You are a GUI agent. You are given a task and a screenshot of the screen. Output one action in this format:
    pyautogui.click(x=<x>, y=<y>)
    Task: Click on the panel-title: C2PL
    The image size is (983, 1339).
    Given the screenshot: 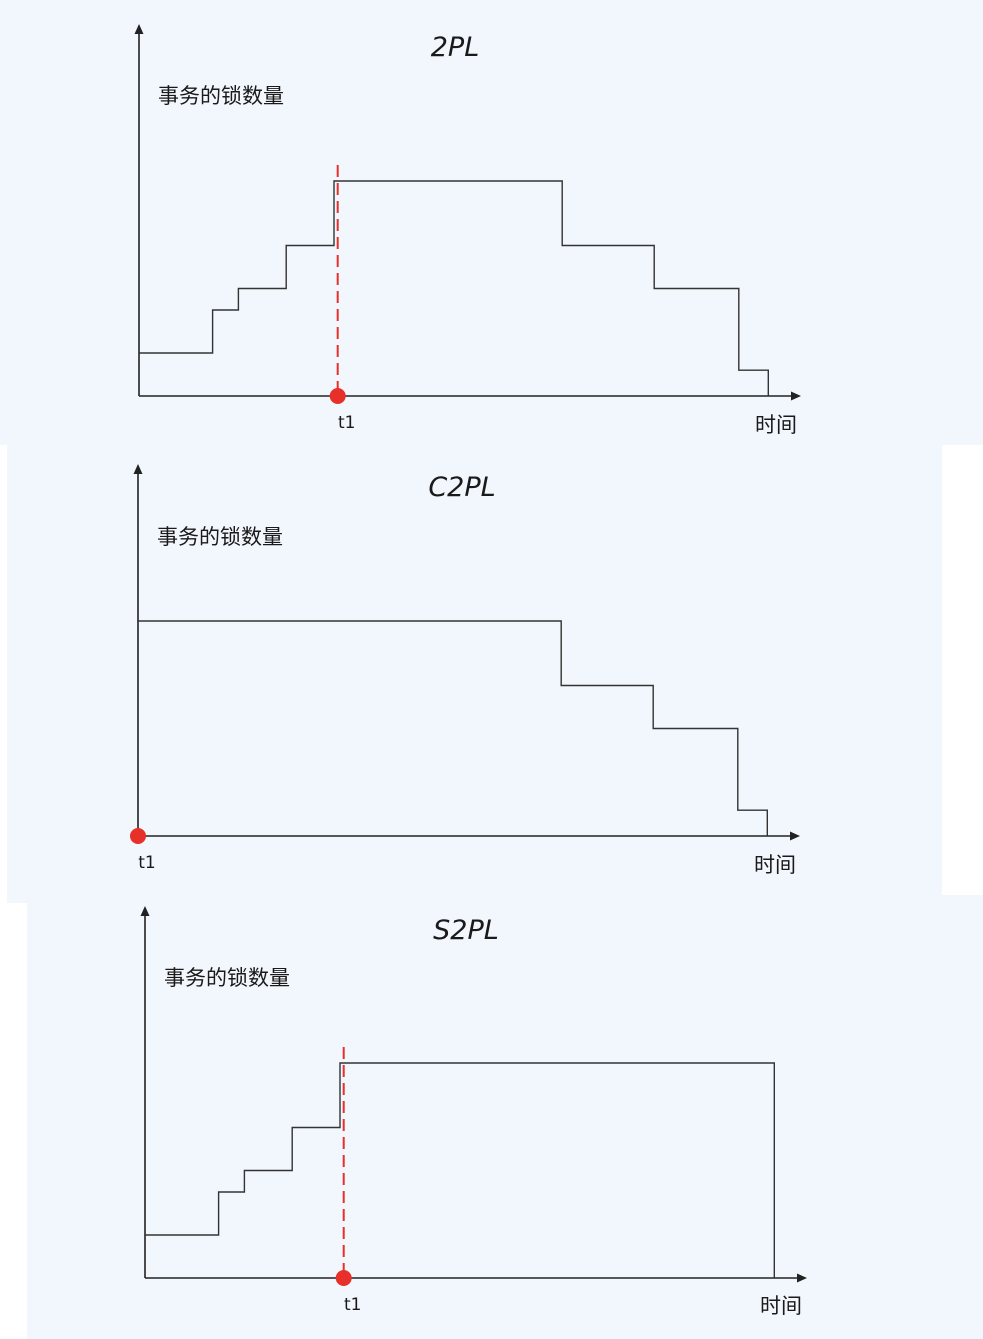 What is the action you would take?
    pyautogui.click(x=461, y=487)
    